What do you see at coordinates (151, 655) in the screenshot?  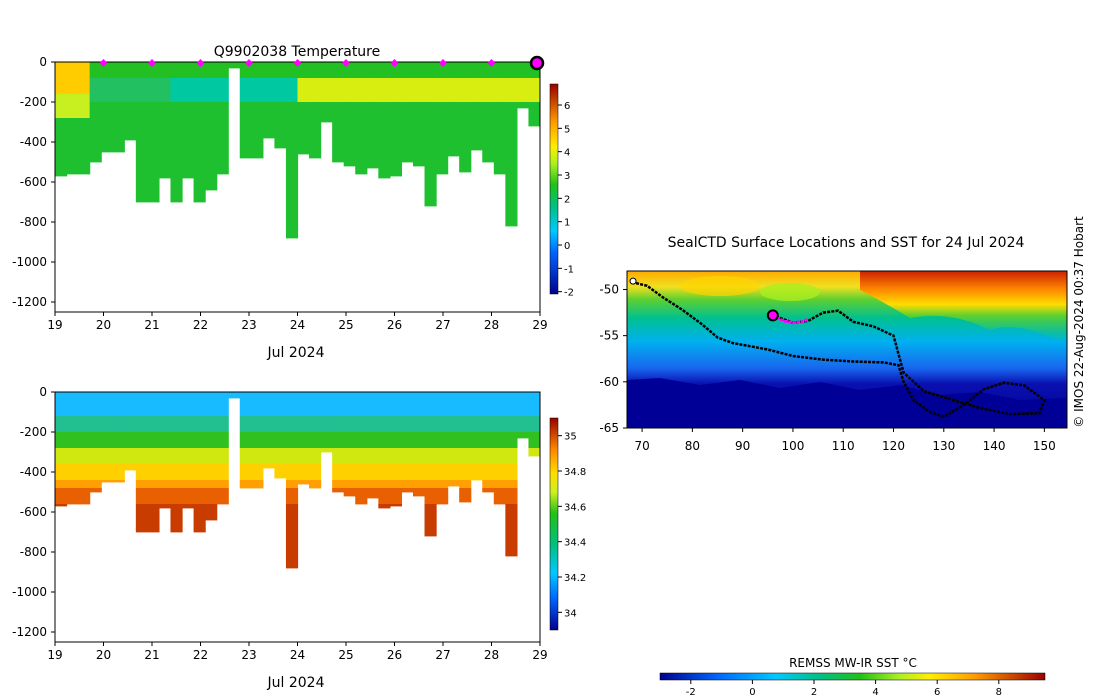 I see `x-tick-label: 21` at bounding box center [151, 655].